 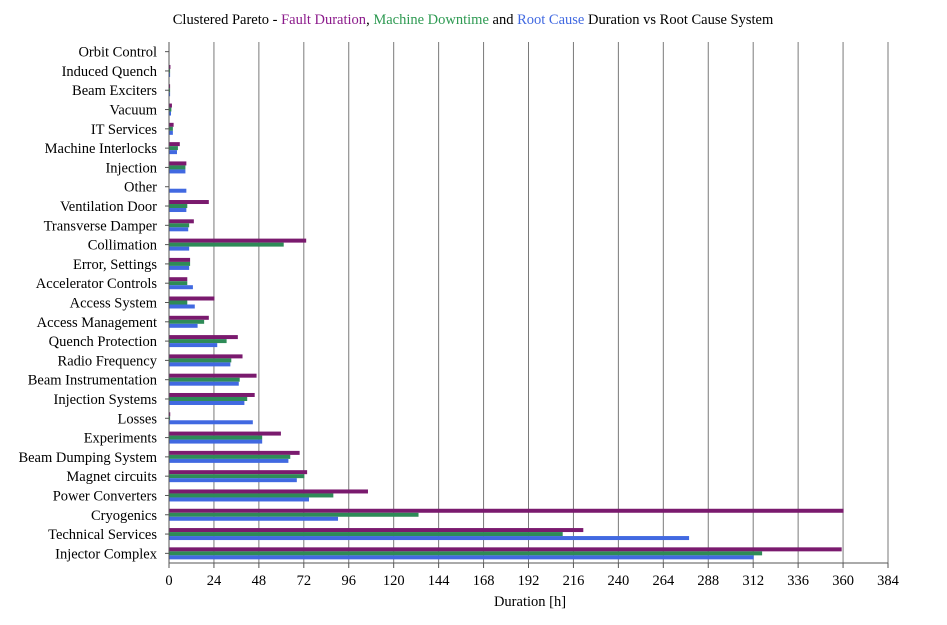 I want to click on category-label: Access System, so click(x=114, y=304).